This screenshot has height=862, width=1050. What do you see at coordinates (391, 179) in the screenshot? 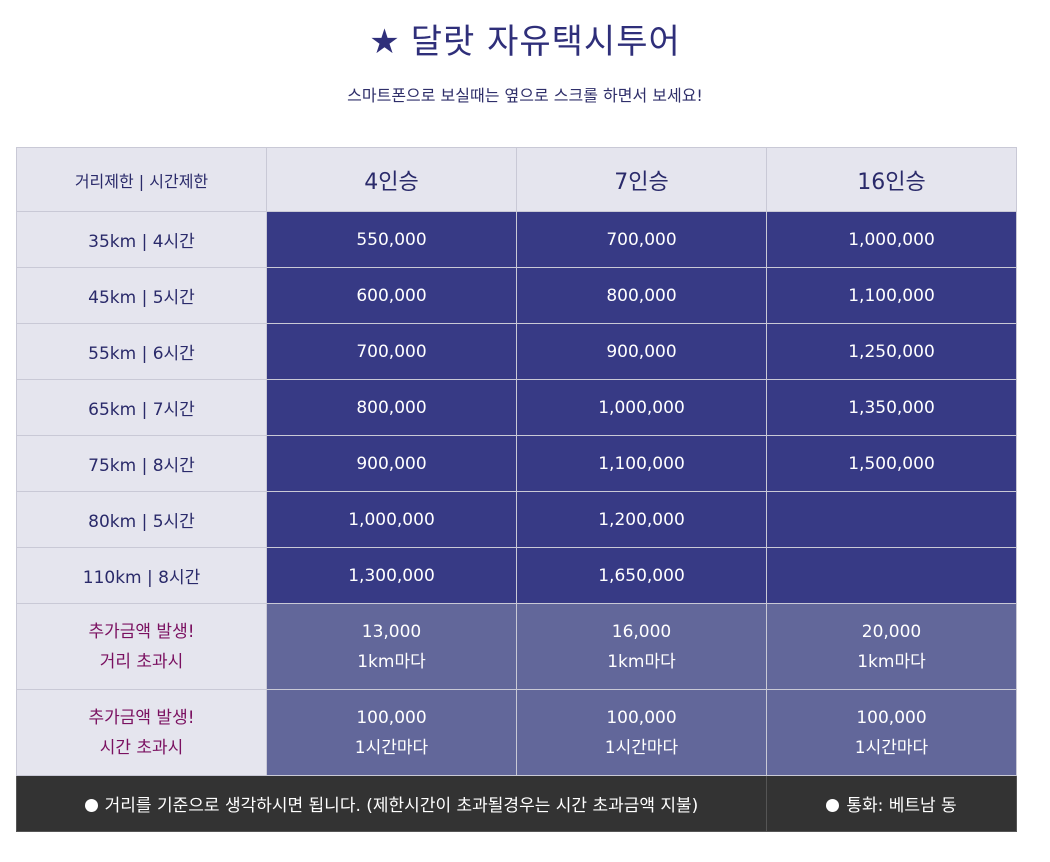
I see `vehicle-header-4: 4인승` at bounding box center [391, 179].